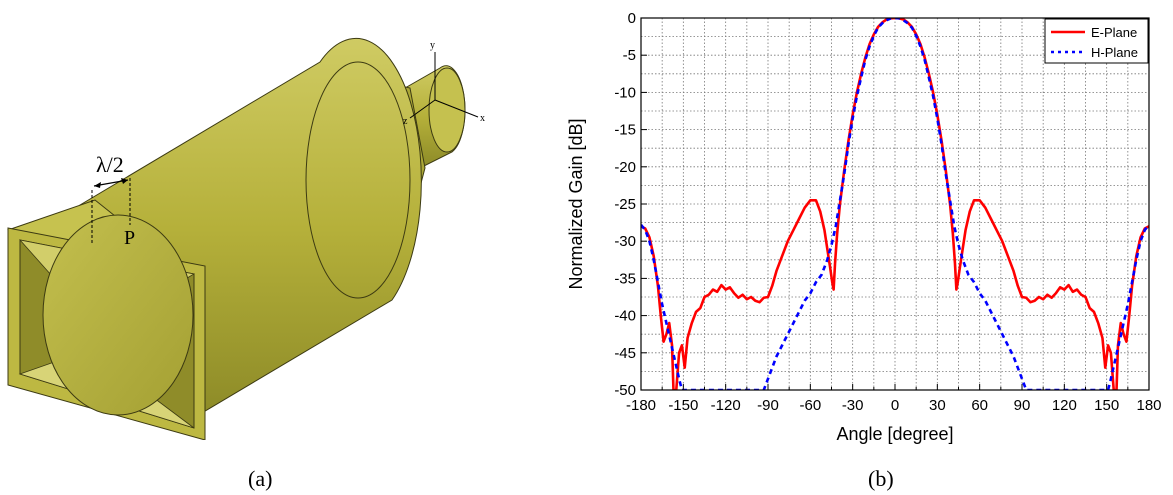 The width and height of the screenshot is (1173, 495). What do you see at coordinates (632, 18) in the screenshot?
I see `y-tick-label: 0` at bounding box center [632, 18].